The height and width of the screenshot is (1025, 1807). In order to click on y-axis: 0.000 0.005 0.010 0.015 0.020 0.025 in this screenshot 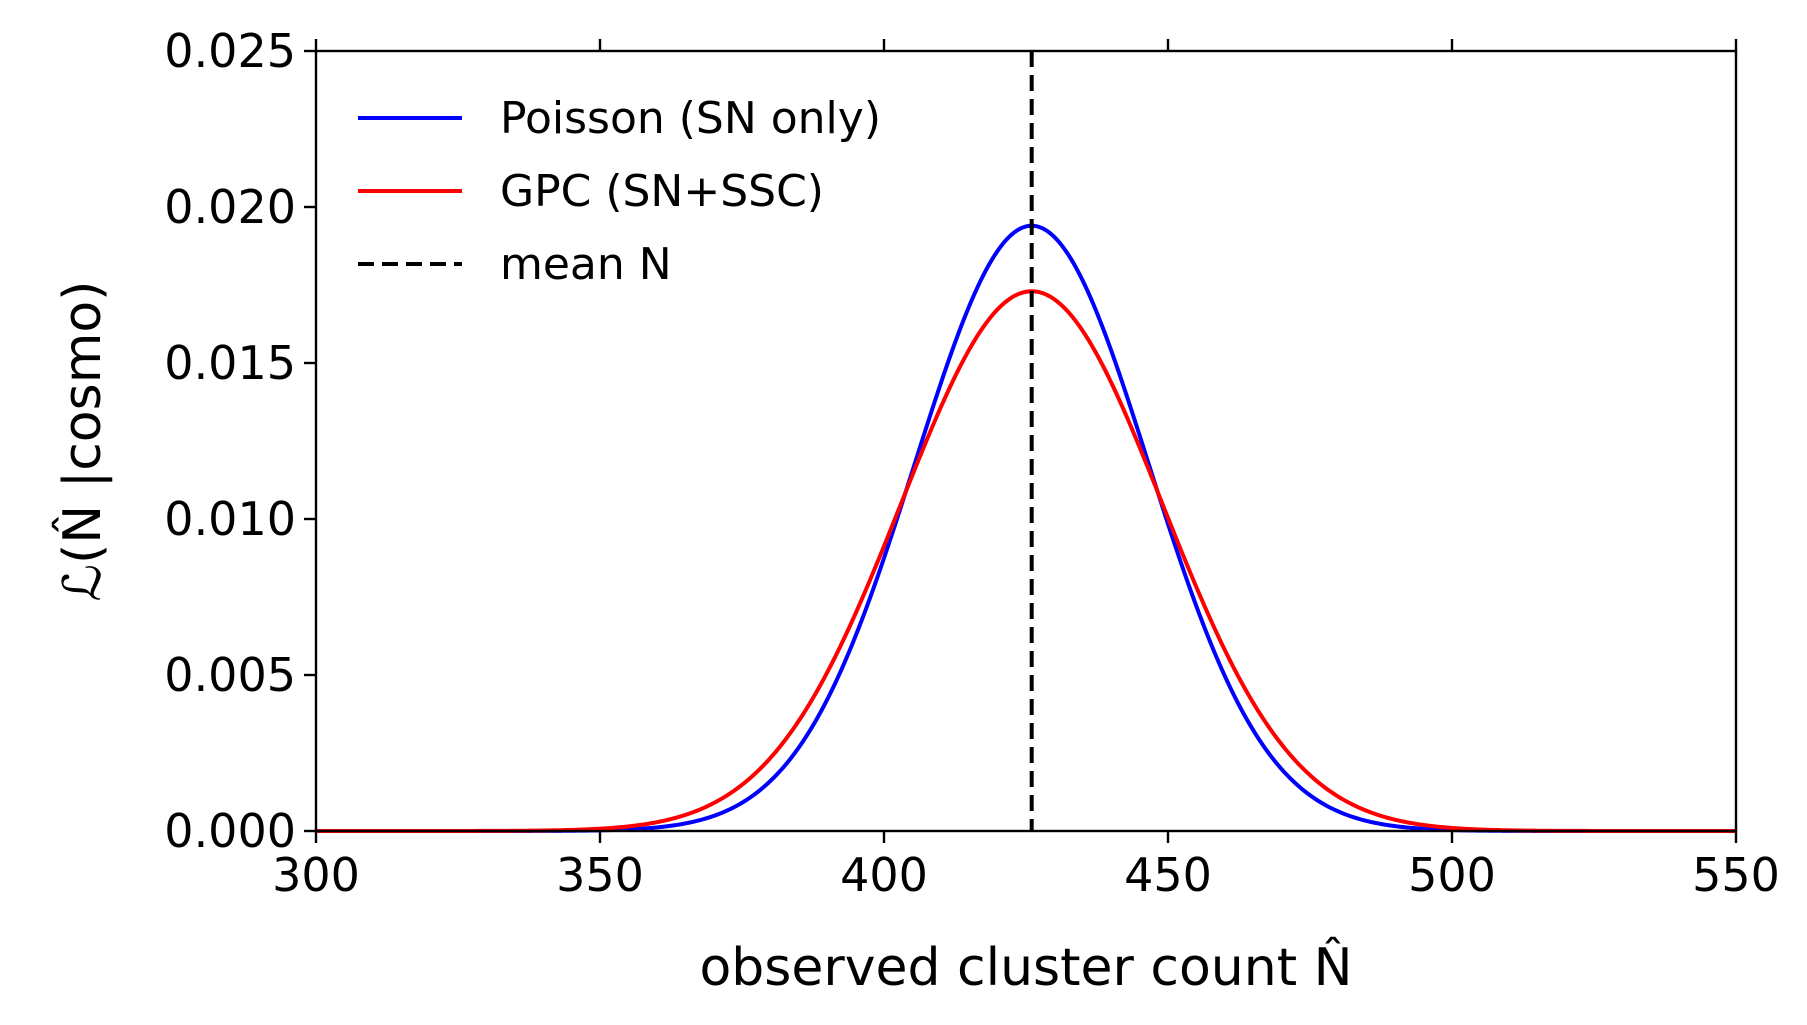, I will do `click(240, 441)`.